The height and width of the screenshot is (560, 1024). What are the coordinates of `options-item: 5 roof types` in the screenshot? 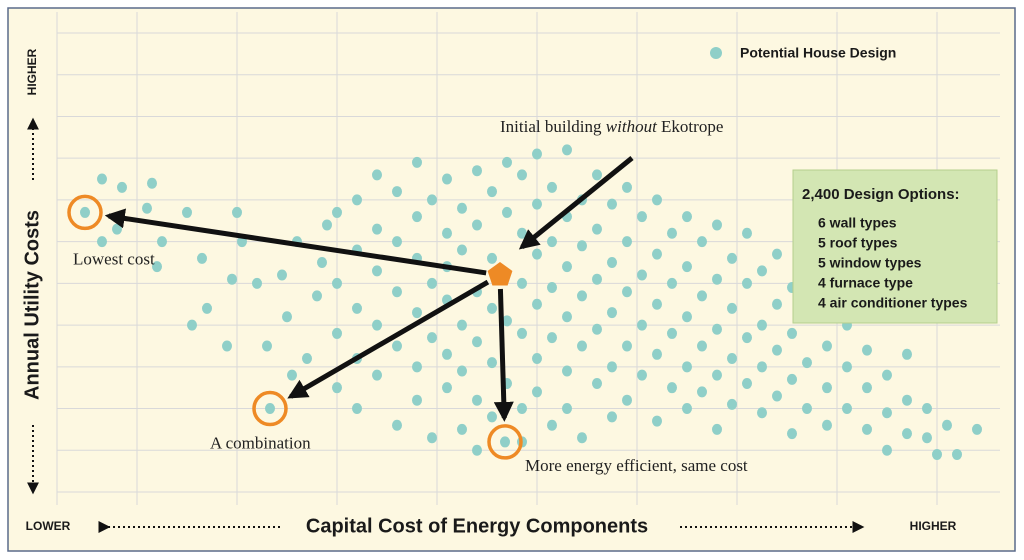 It's located at (858, 243).